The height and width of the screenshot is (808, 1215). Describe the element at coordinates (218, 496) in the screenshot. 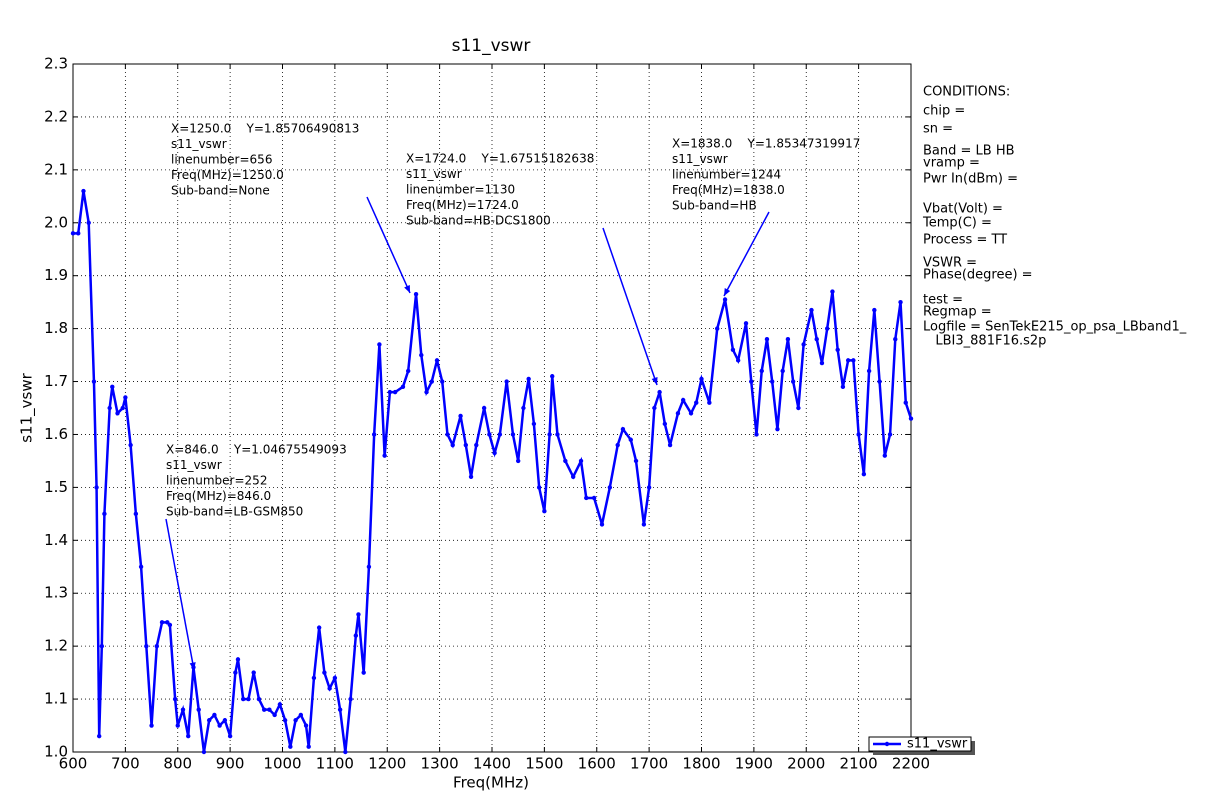

I see `annotation-text: Freq(MHz)=846.0` at that location.